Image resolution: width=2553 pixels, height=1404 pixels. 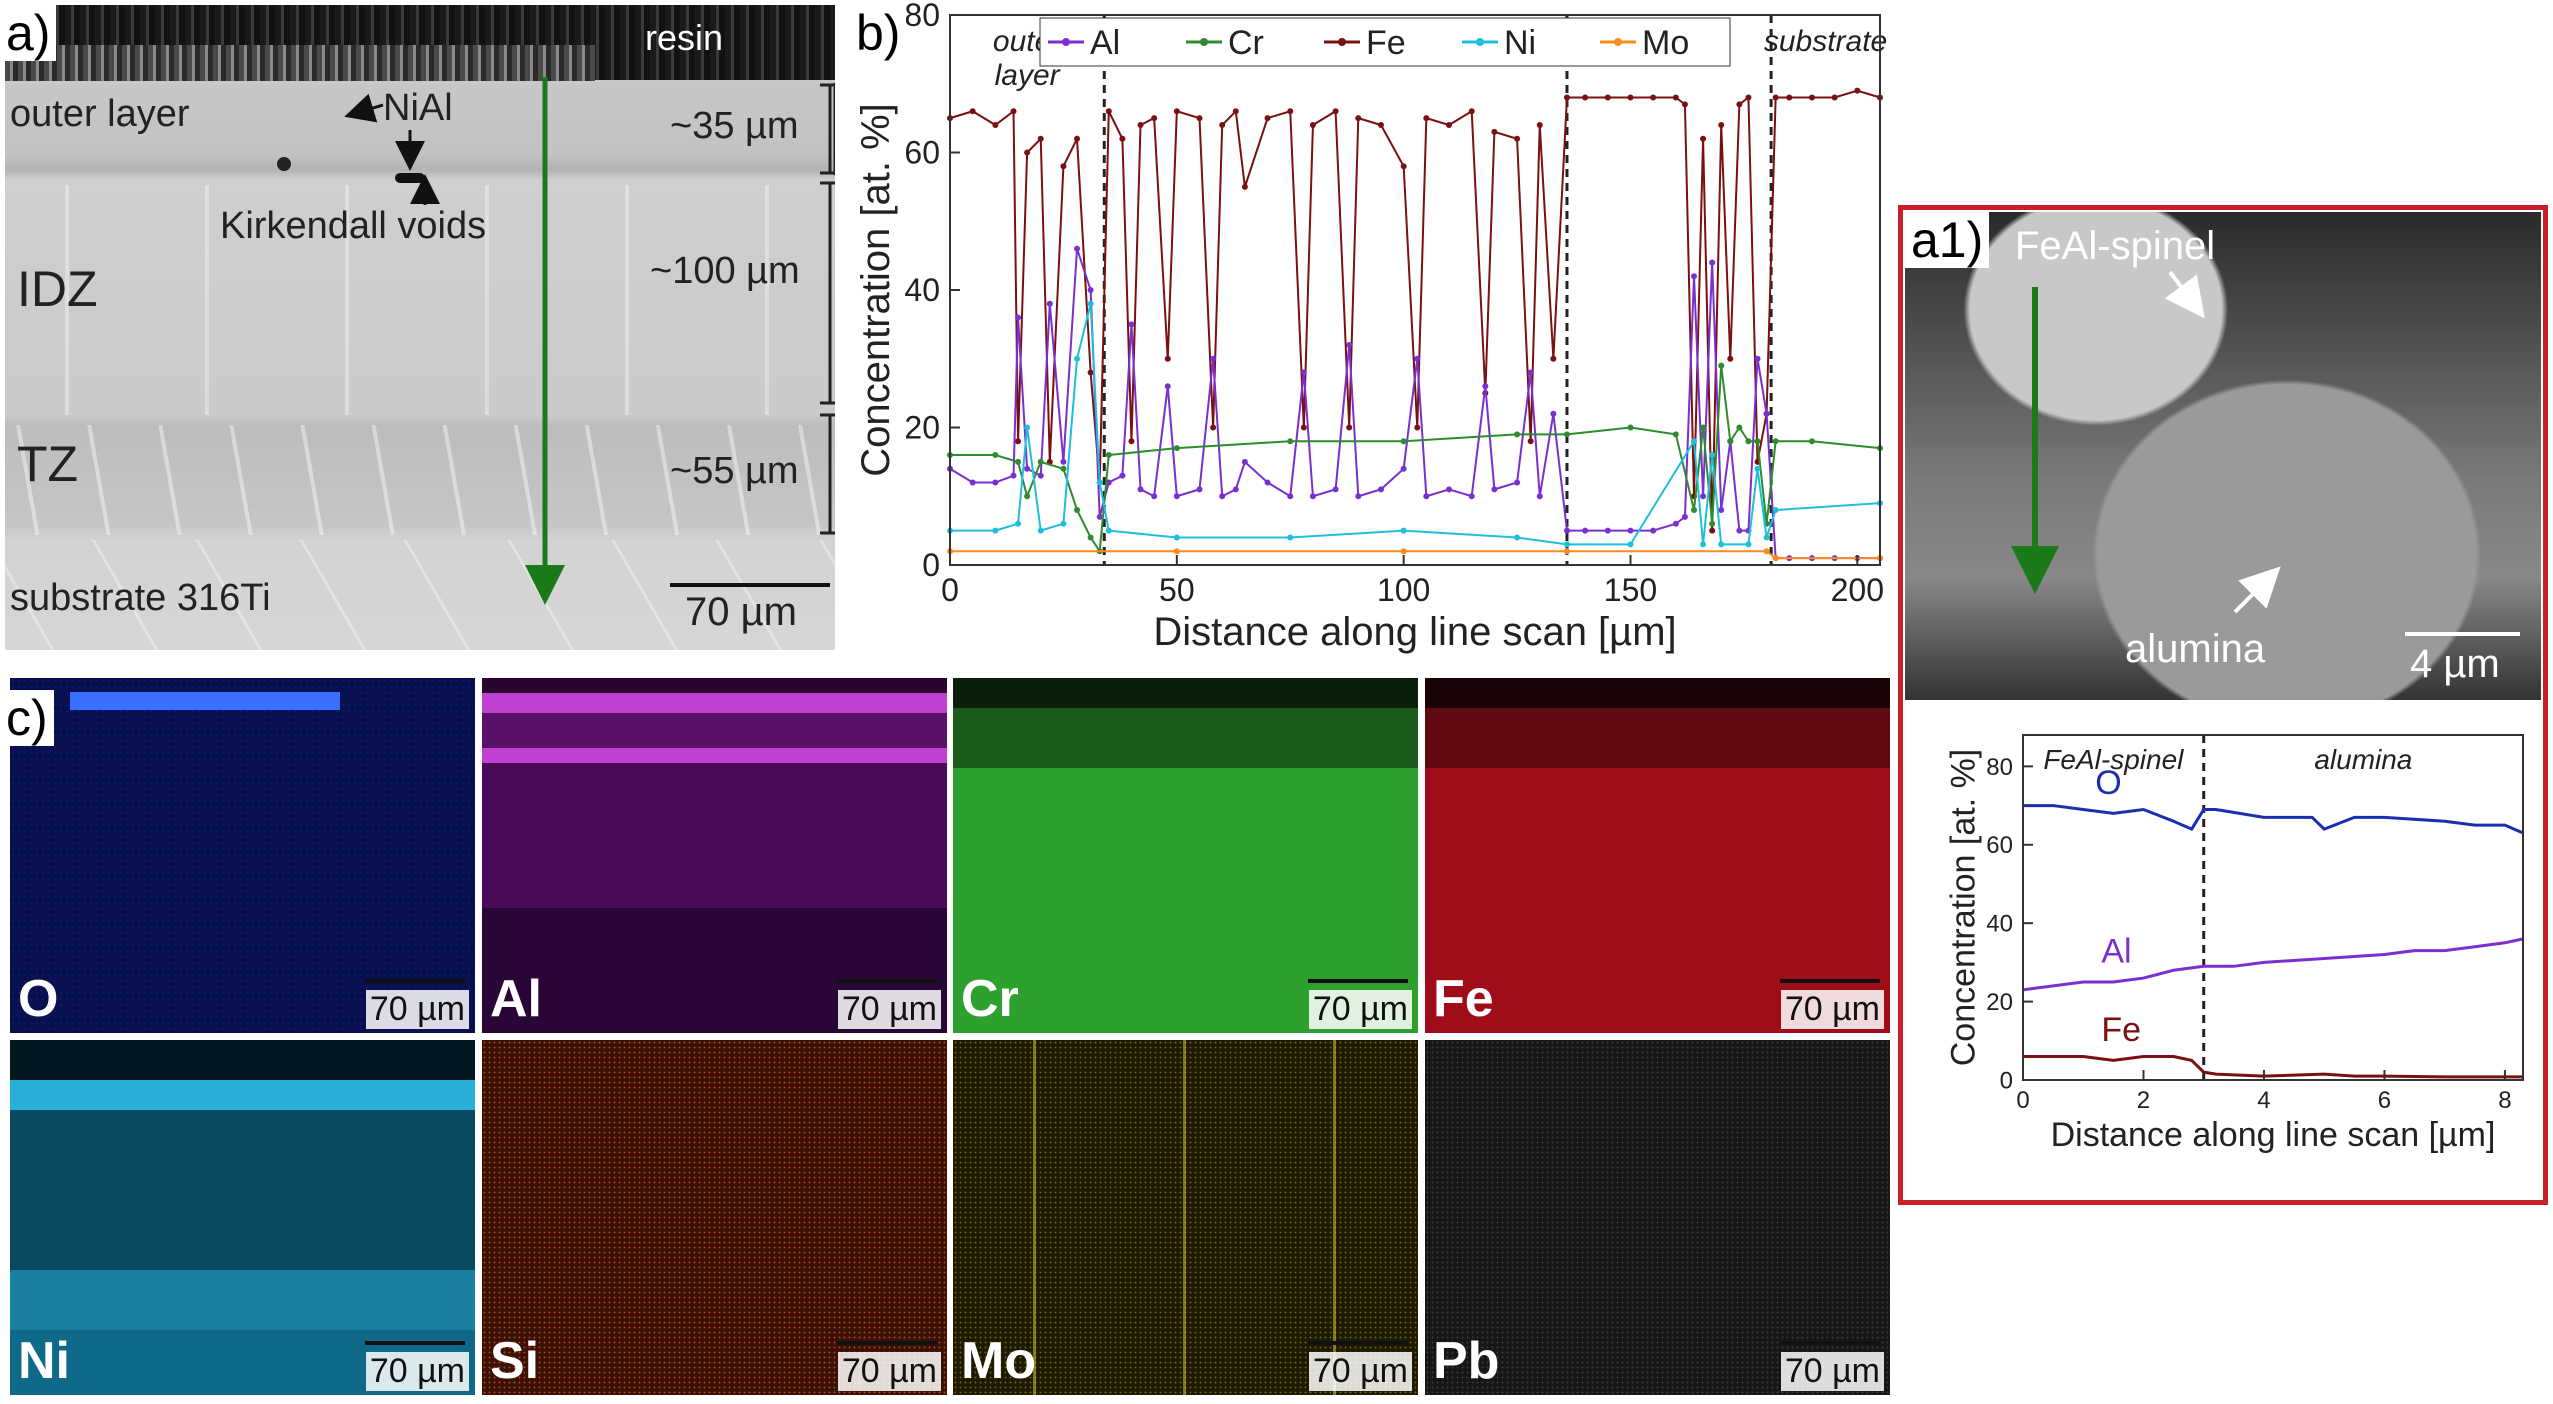 What do you see at coordinates (2113, 759) in the screenshot?
I see `region-label: FeAl-spinel` at bounding box center [2113, 759].